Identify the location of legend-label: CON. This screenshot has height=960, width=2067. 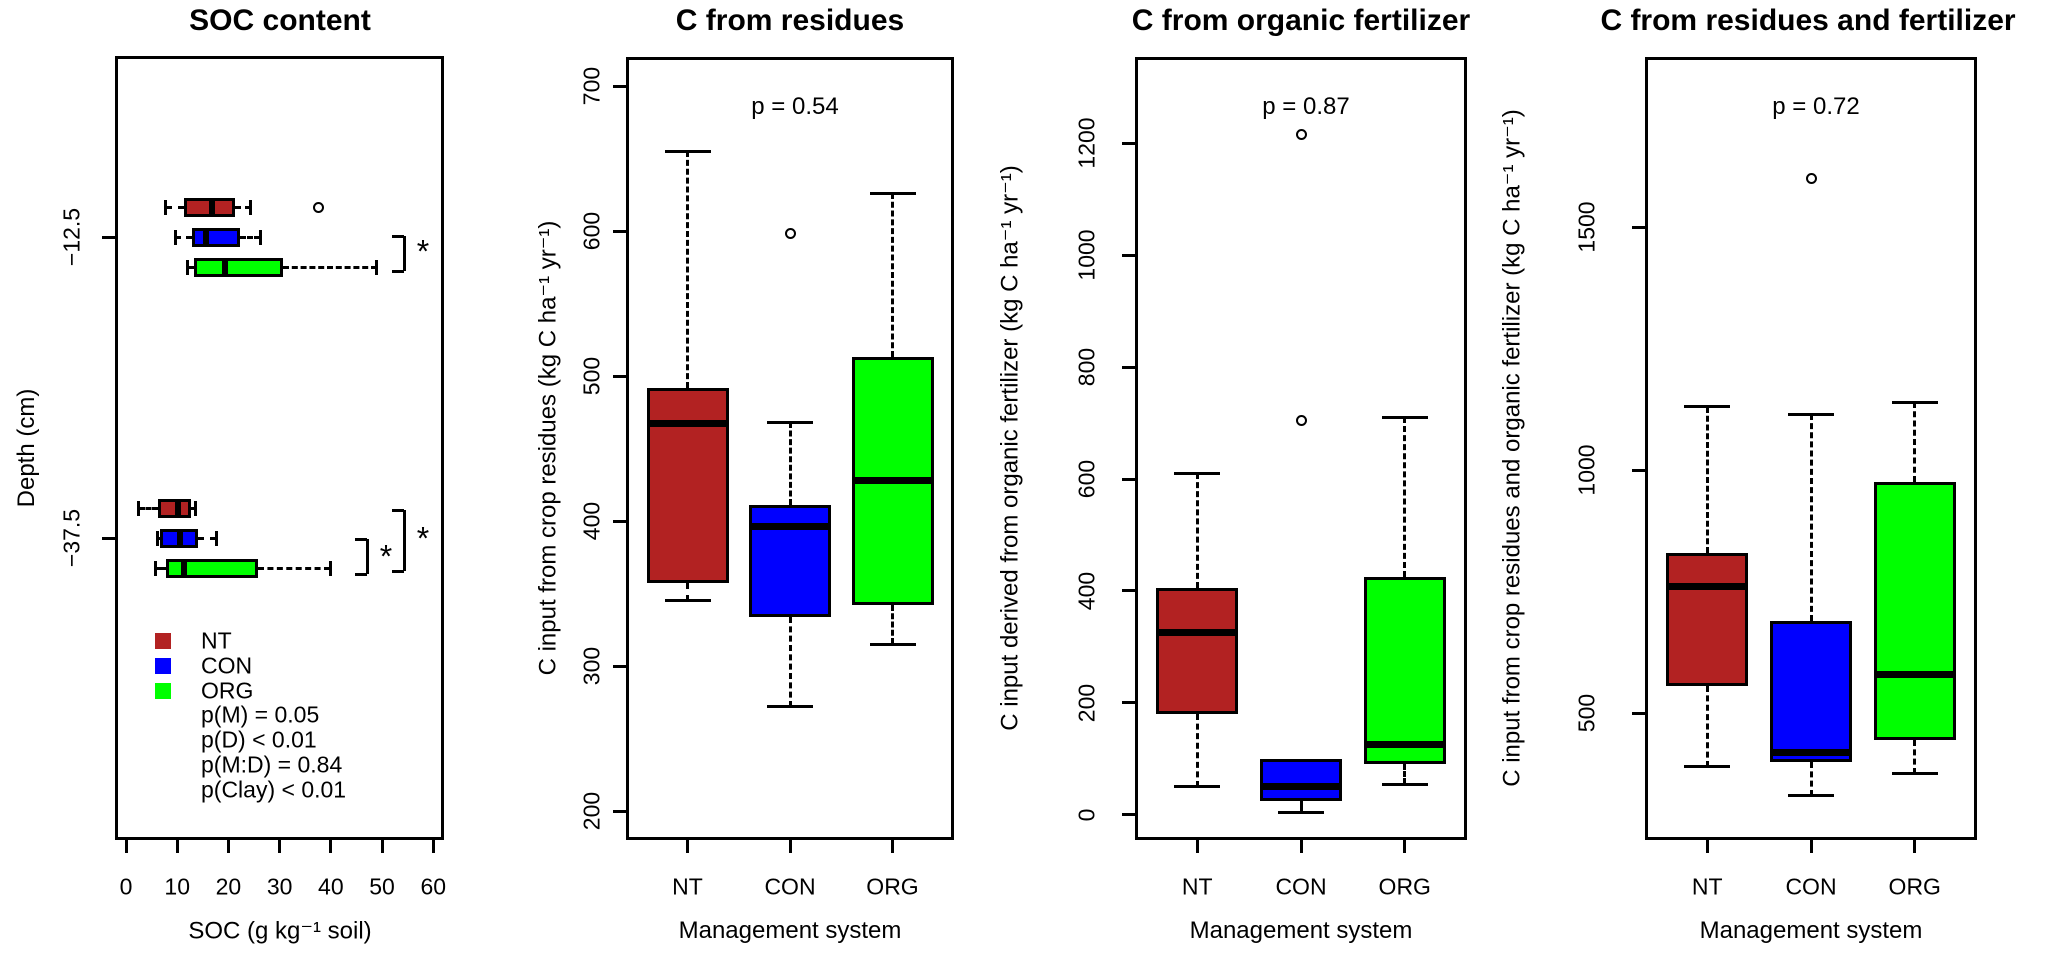
(227, 665).